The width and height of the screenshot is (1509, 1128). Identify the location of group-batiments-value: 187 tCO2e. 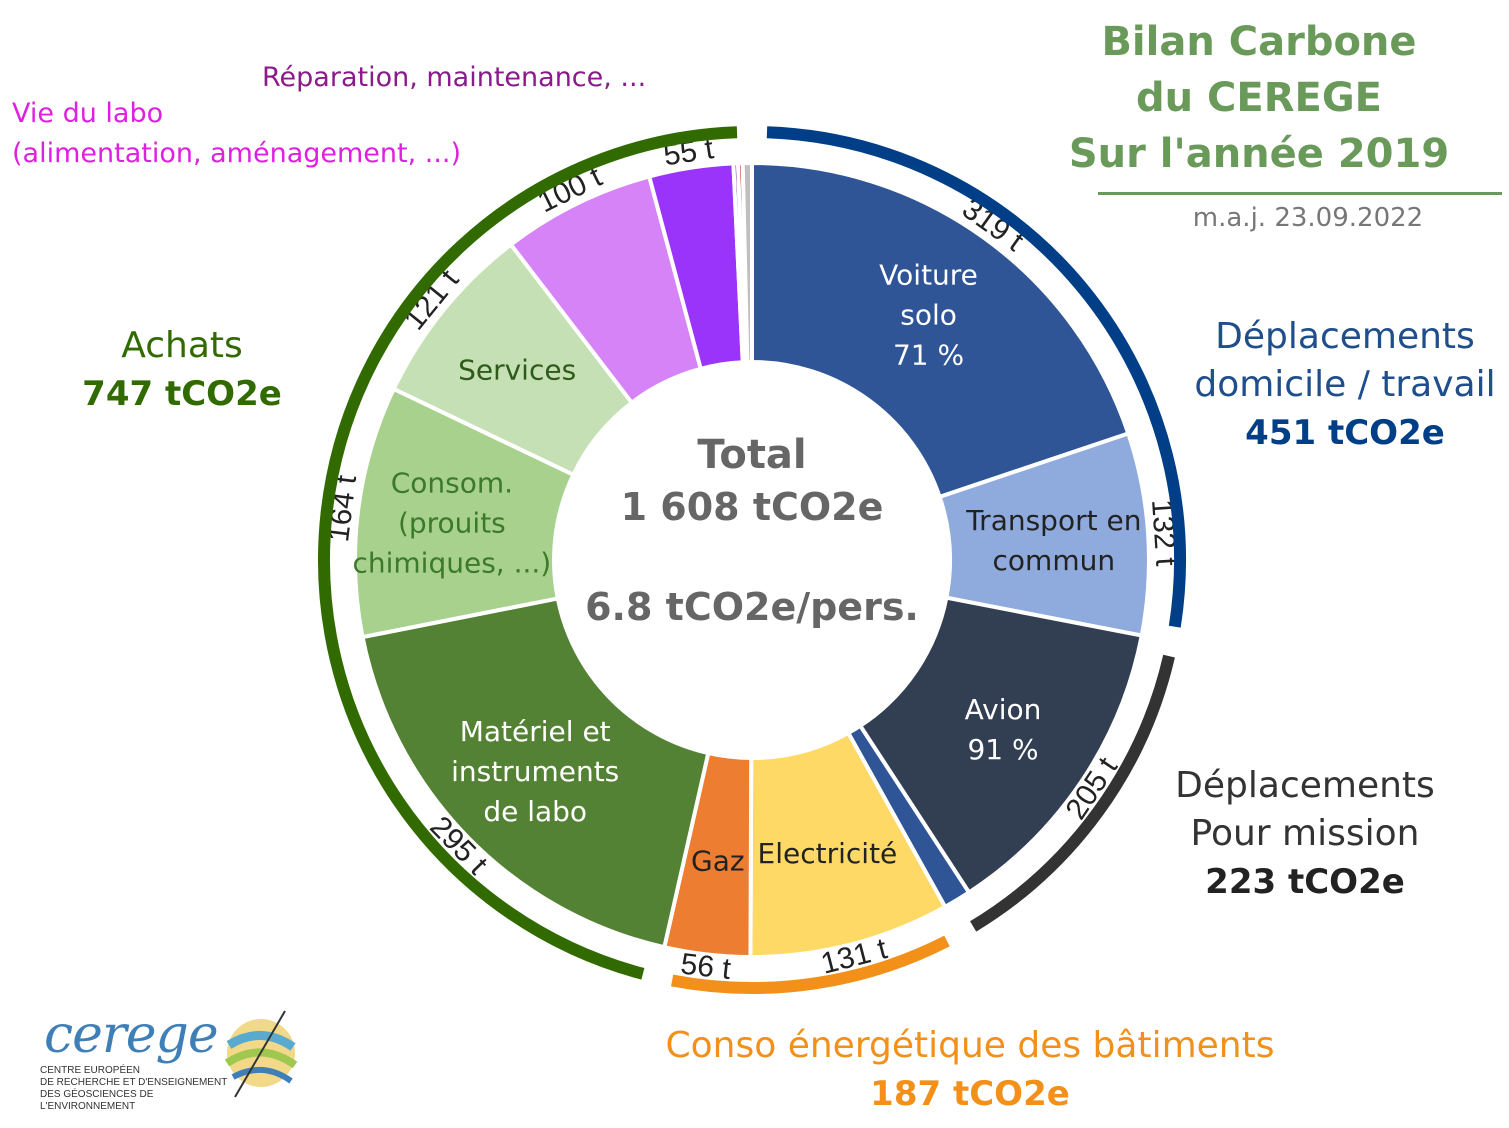
(970, 1094).